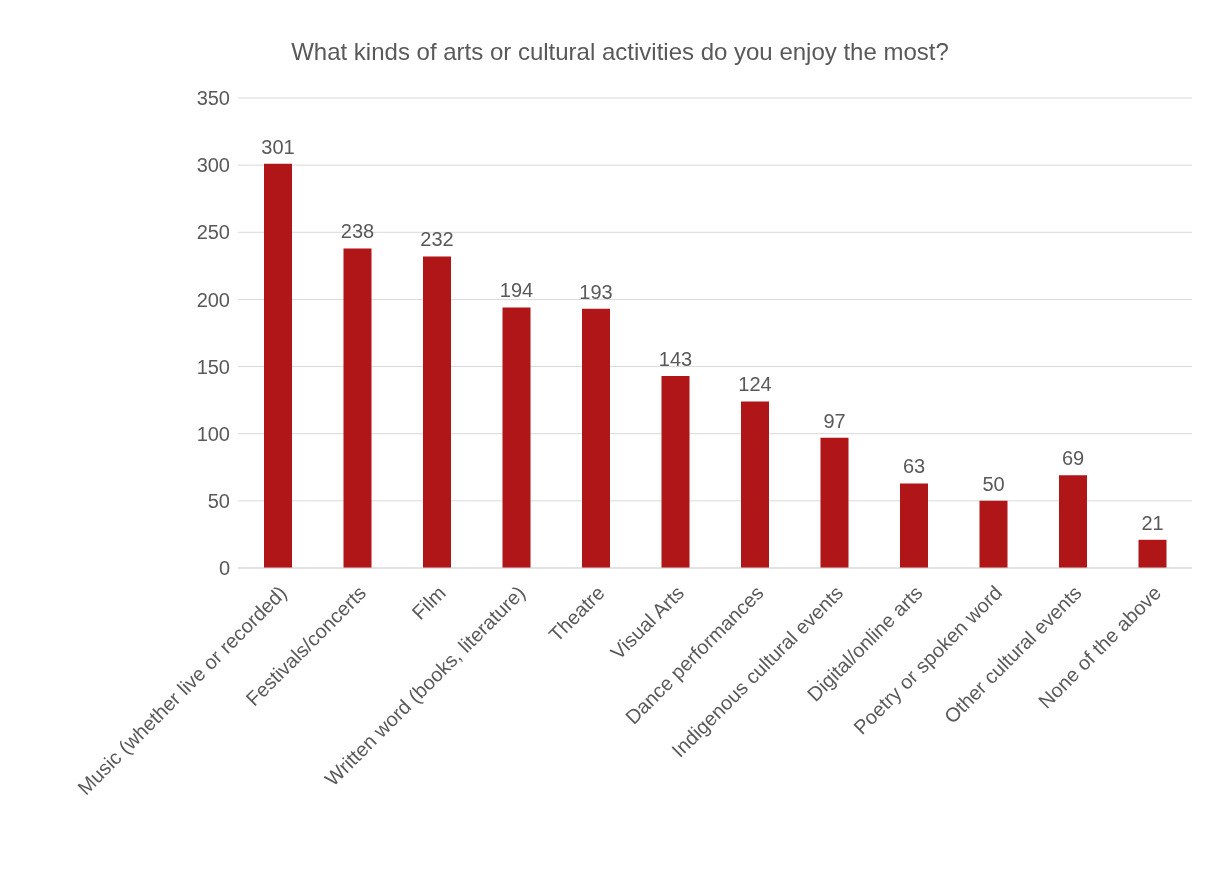 The height and width of the screenshot is (875, 1220). What do you see at coordinates (213, 98) in the screenshot?
I see `y-tick-label: 350` at bounding box center [213, 98].